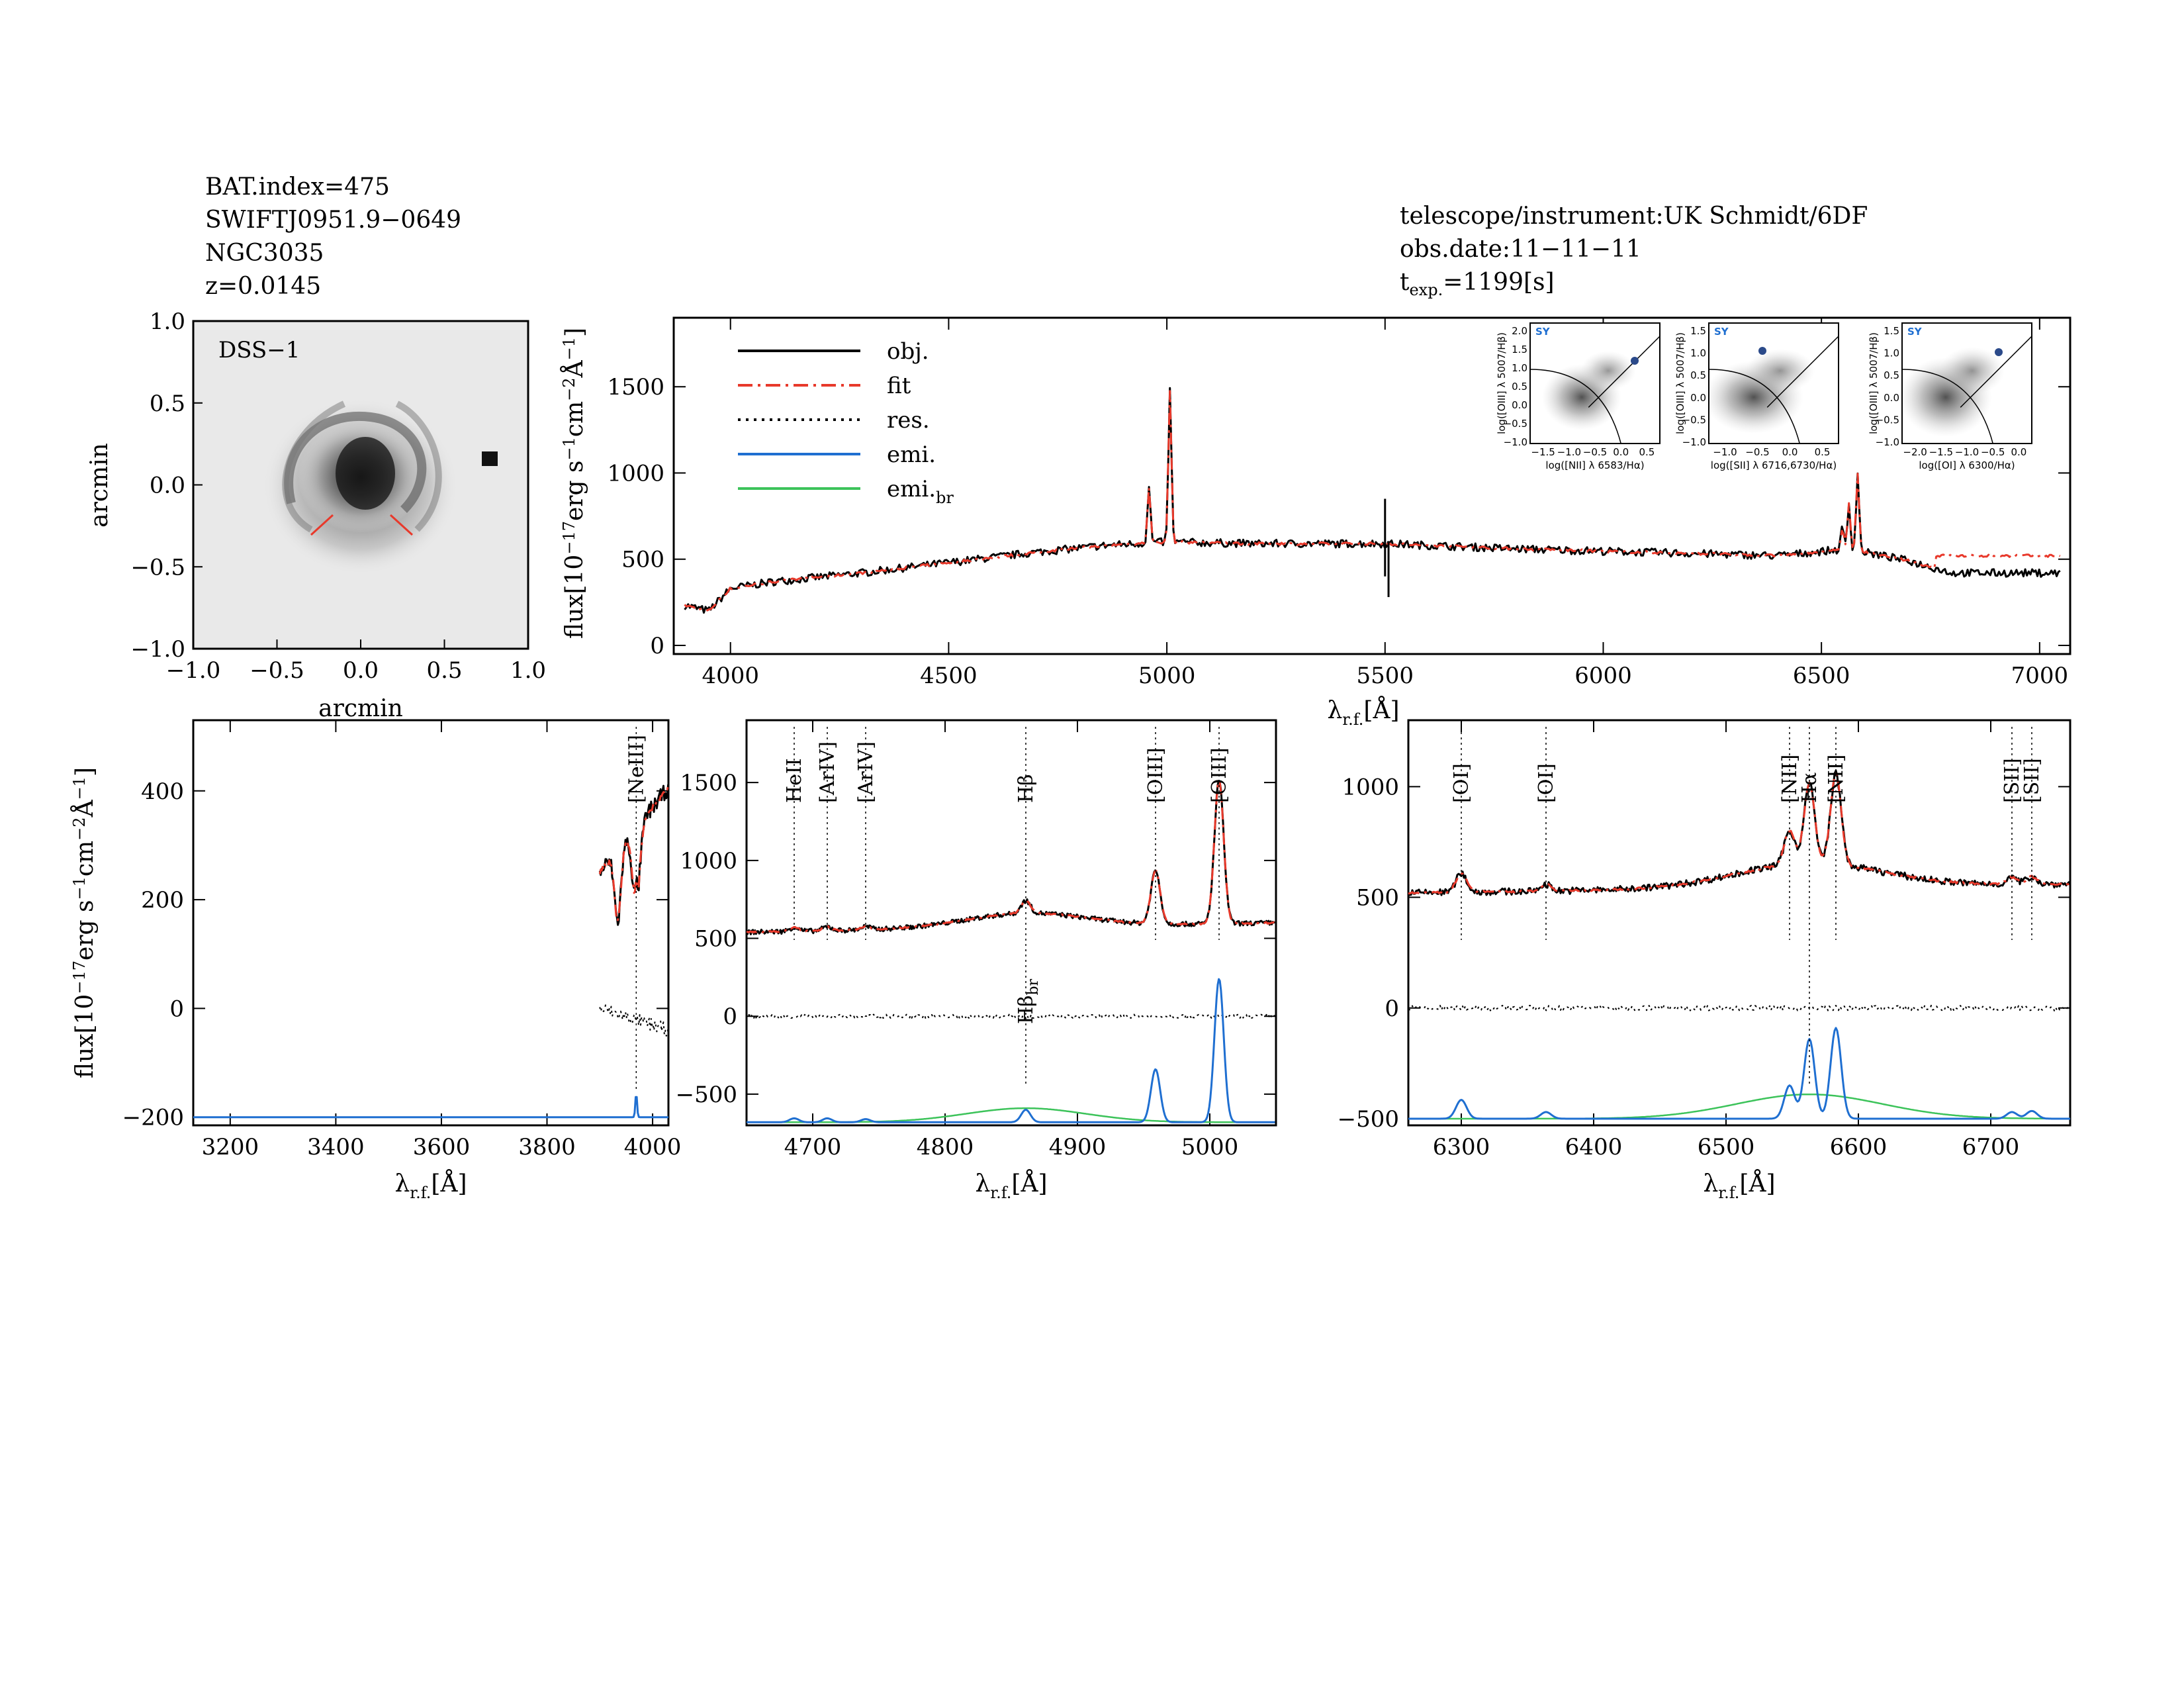 The image size is (2184, 1688). Describe the element at coordinates (1967, 465) in the screenshot. I see `bpt-xlabel: log([OI] λ 6300/Hα)` at that location.